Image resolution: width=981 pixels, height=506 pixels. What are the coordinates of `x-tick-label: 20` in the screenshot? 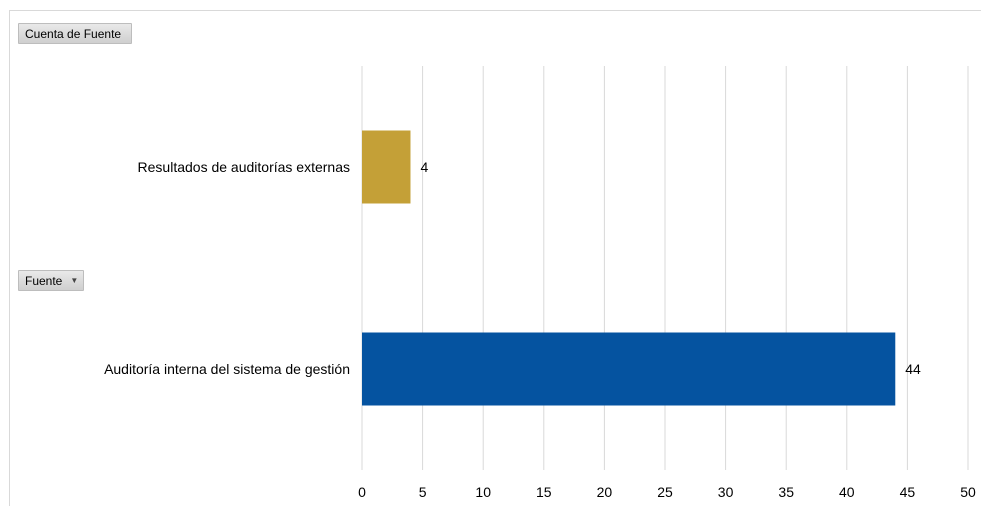 It's located at (605, 492).